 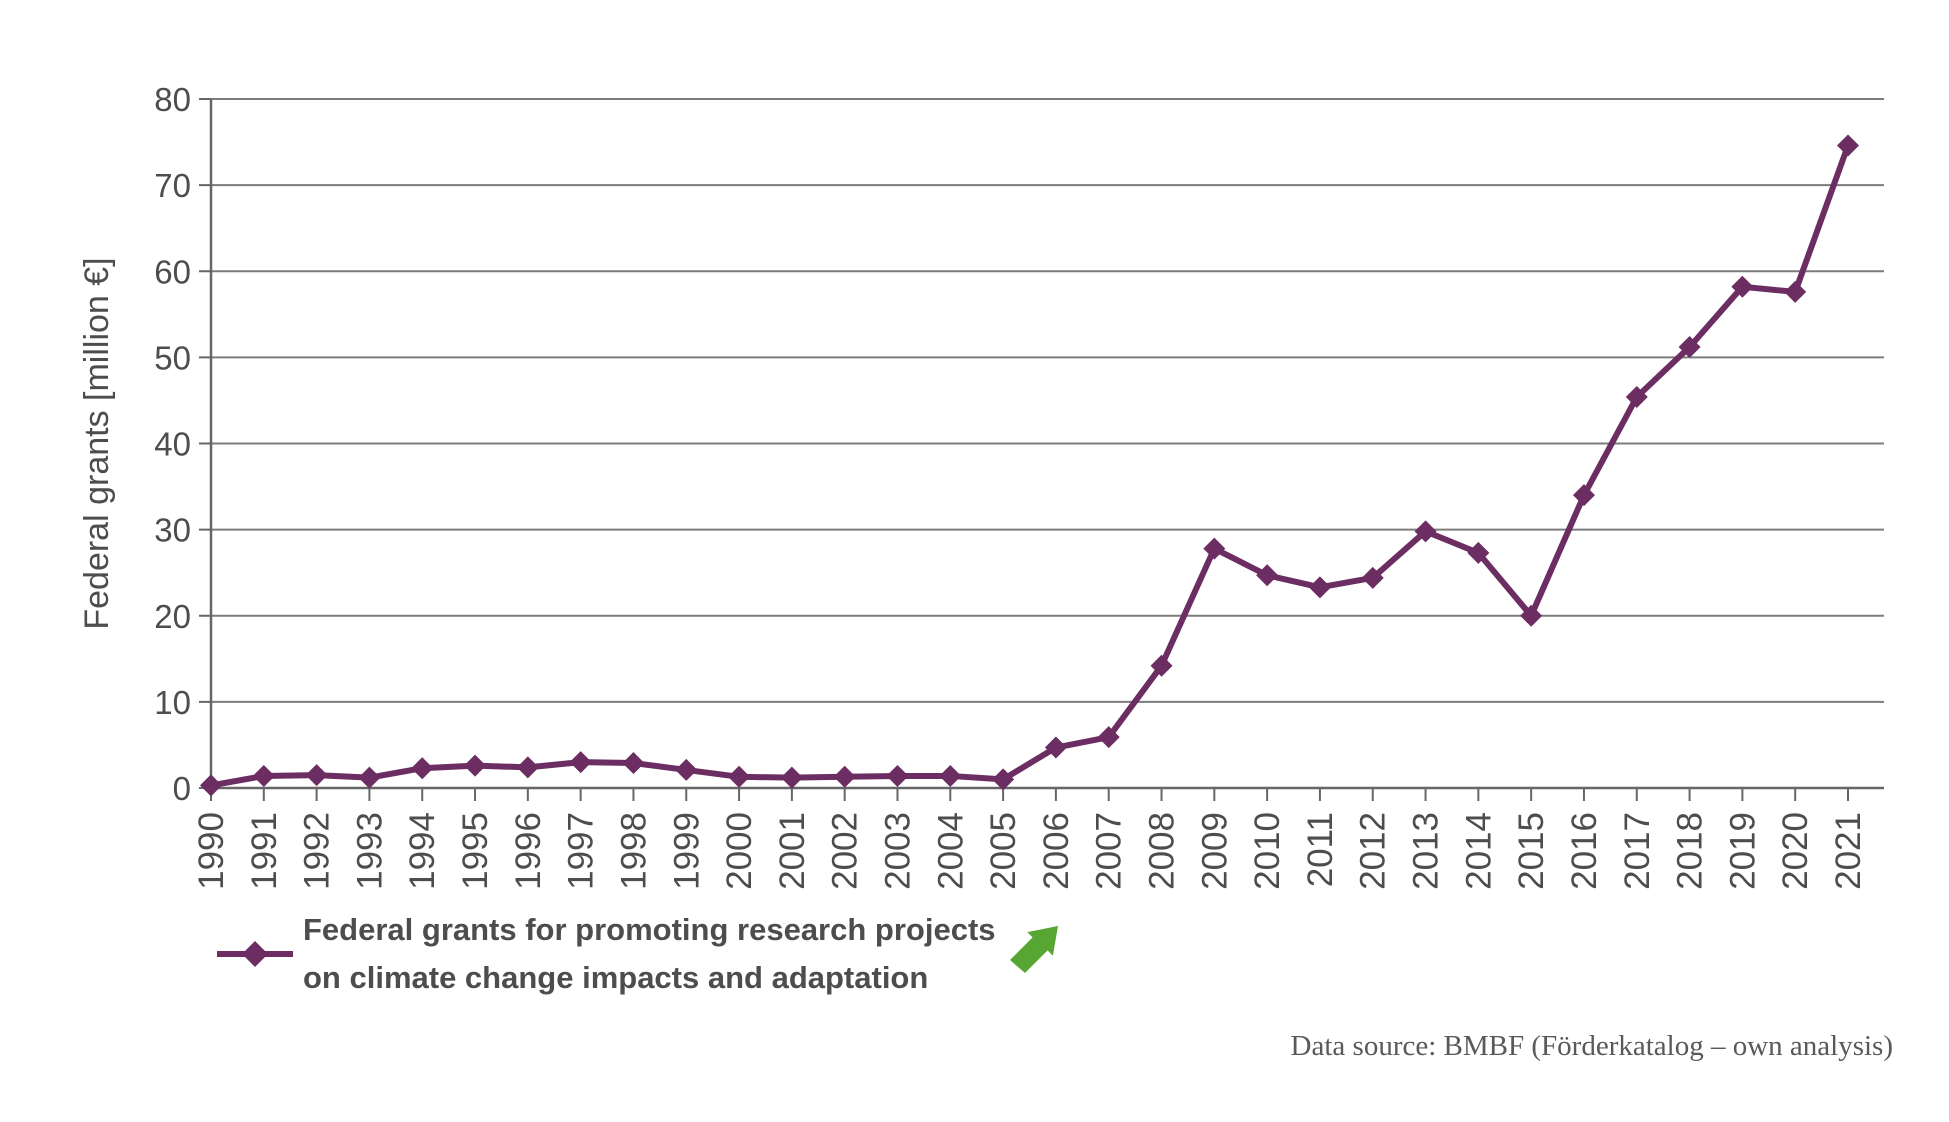 What do you see at coordinates (172, 702) in the screenshot?
I see `y-axis-tick-label: 10` at bounding box center [172, 702].